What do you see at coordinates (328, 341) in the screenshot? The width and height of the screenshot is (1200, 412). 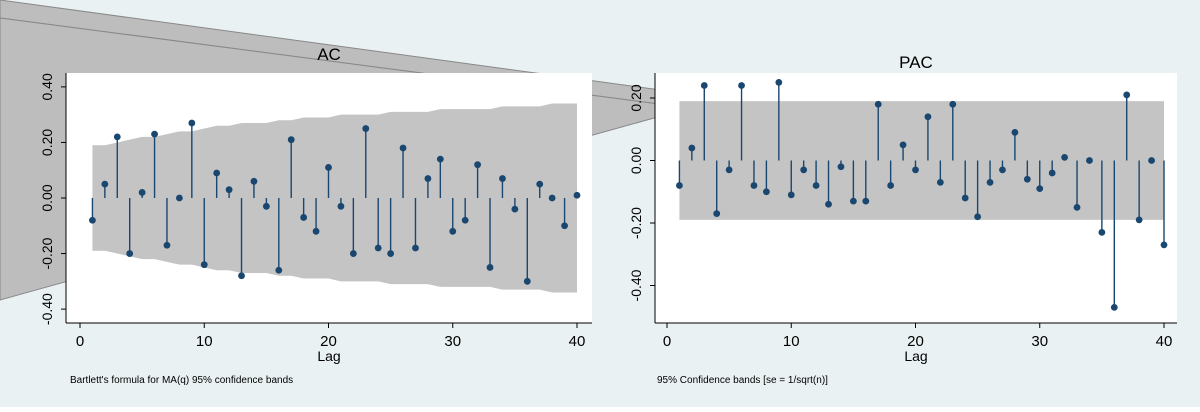 I see `ac-x-tick-label-20: 20` at bounding box center [328, 341].